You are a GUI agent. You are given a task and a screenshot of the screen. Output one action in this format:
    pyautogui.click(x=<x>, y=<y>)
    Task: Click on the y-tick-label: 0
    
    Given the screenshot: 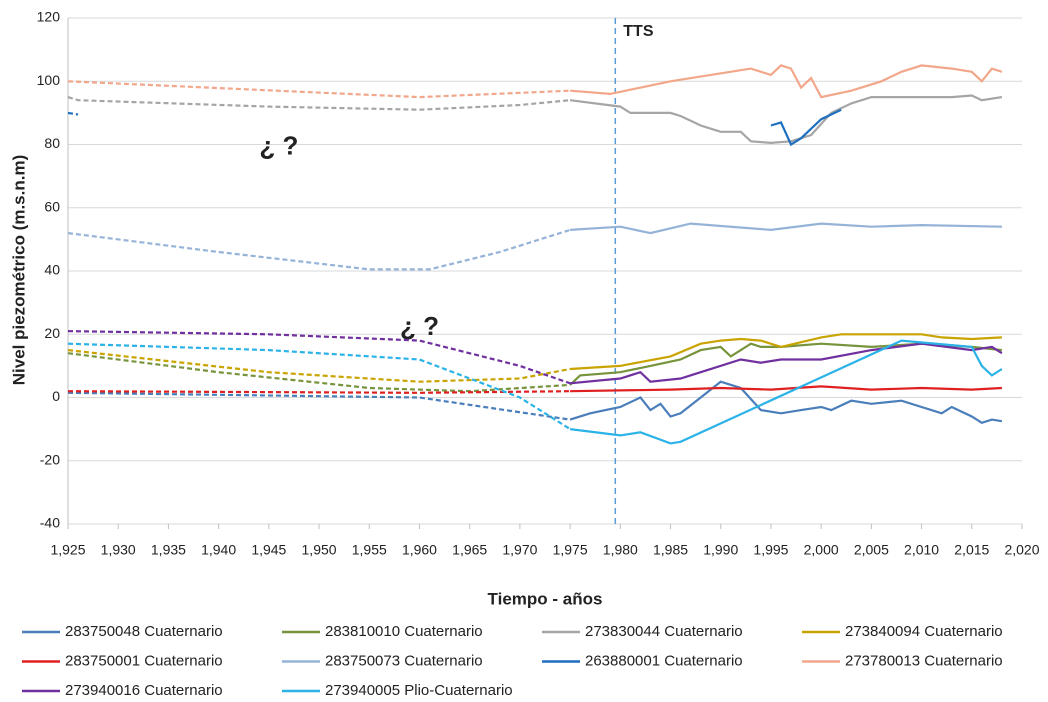 What is the action you would take?
    pyautogui.click(x=56, y=396)
    